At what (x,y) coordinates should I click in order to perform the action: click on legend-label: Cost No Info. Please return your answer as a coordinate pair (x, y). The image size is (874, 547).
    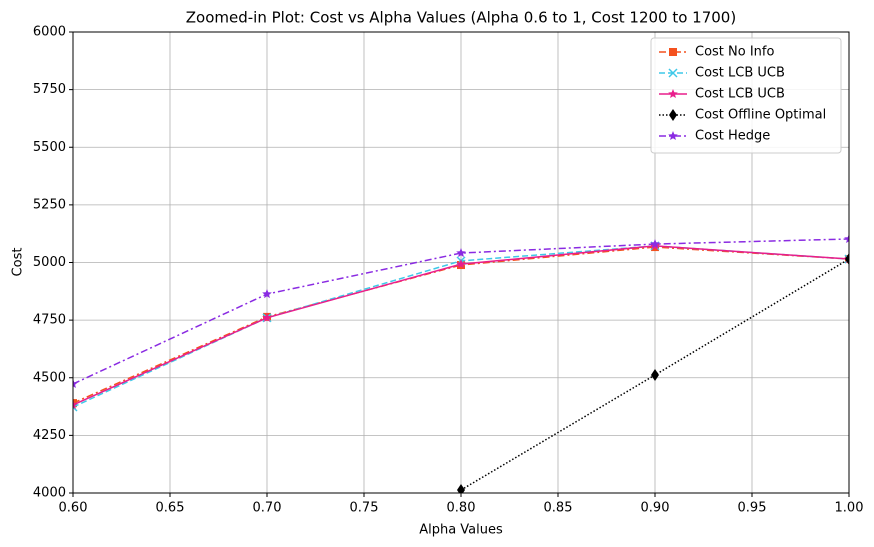
    Looking at the image, I should click on (734, 52).